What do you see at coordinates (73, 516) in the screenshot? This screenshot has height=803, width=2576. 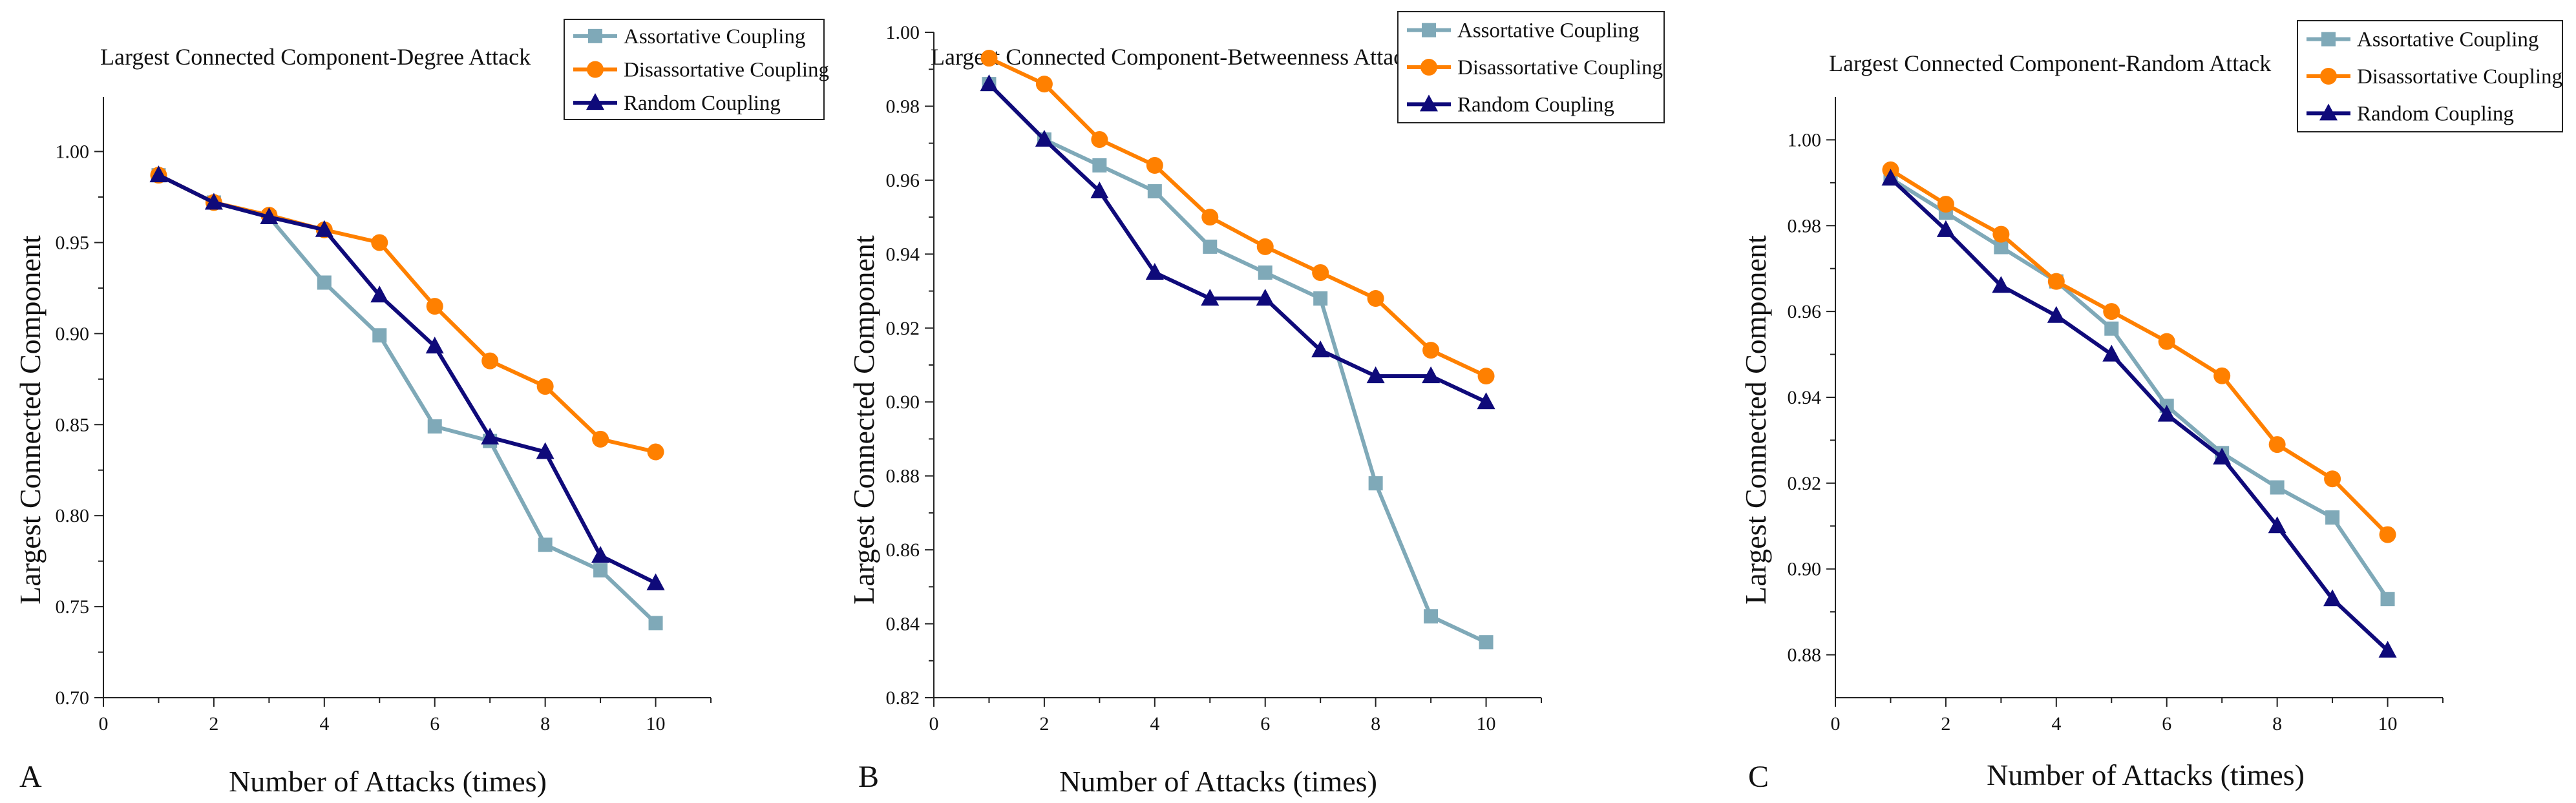 I see `y-tick-label: 0.80` at bounding box center [73, 516].